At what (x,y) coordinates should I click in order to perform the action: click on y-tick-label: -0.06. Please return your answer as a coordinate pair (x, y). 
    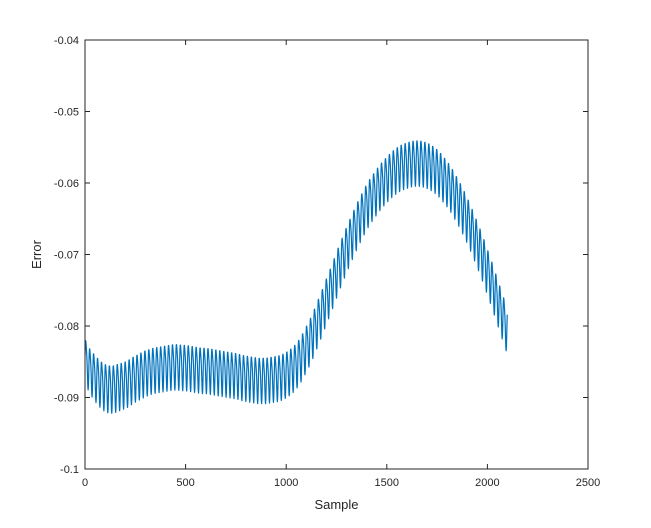
    Looking at the image, I should click on (66, 184).